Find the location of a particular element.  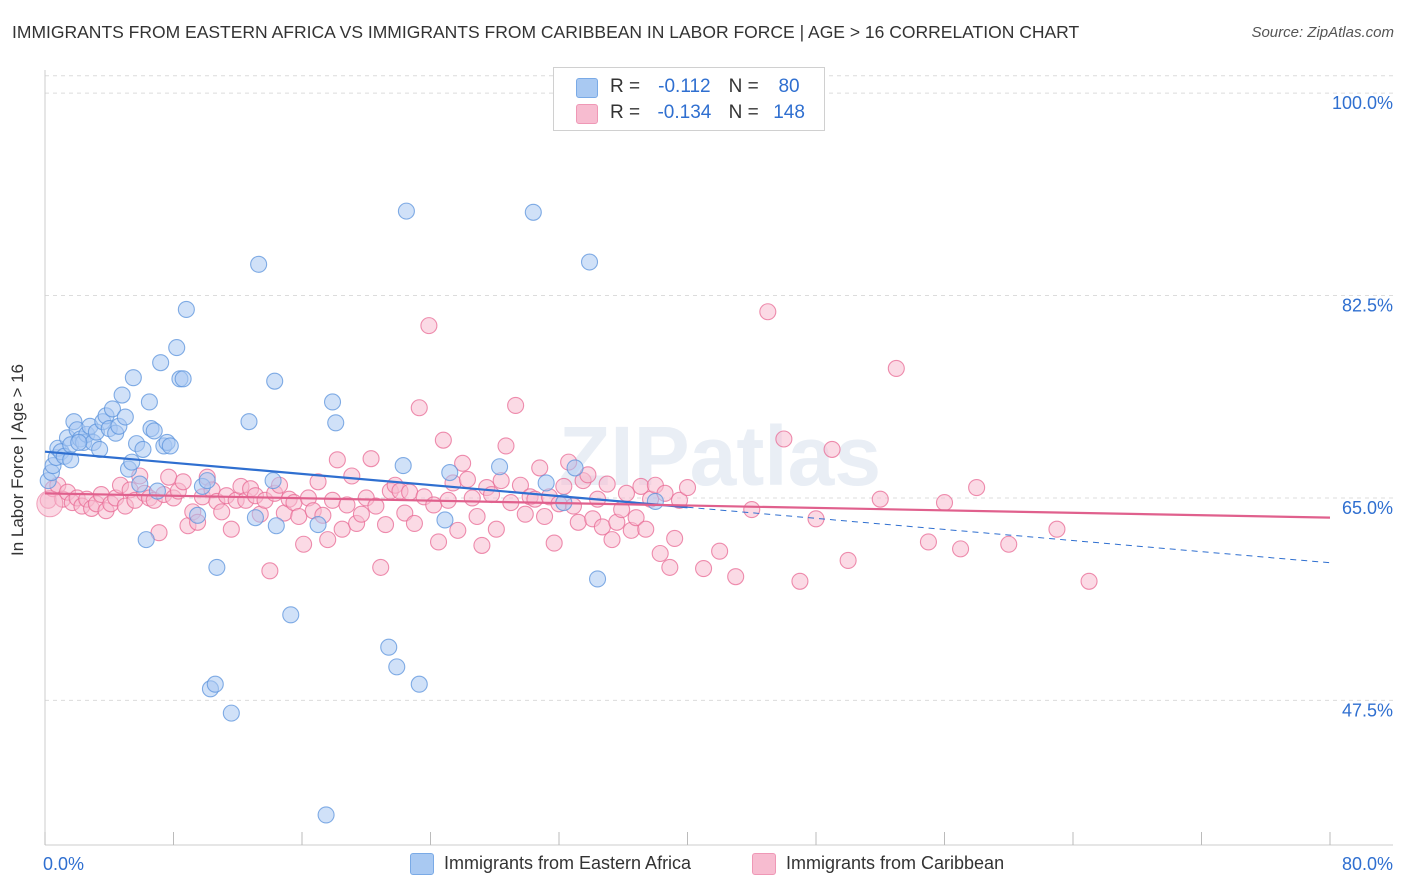

trend-lines is located at coordinates (687, 507).